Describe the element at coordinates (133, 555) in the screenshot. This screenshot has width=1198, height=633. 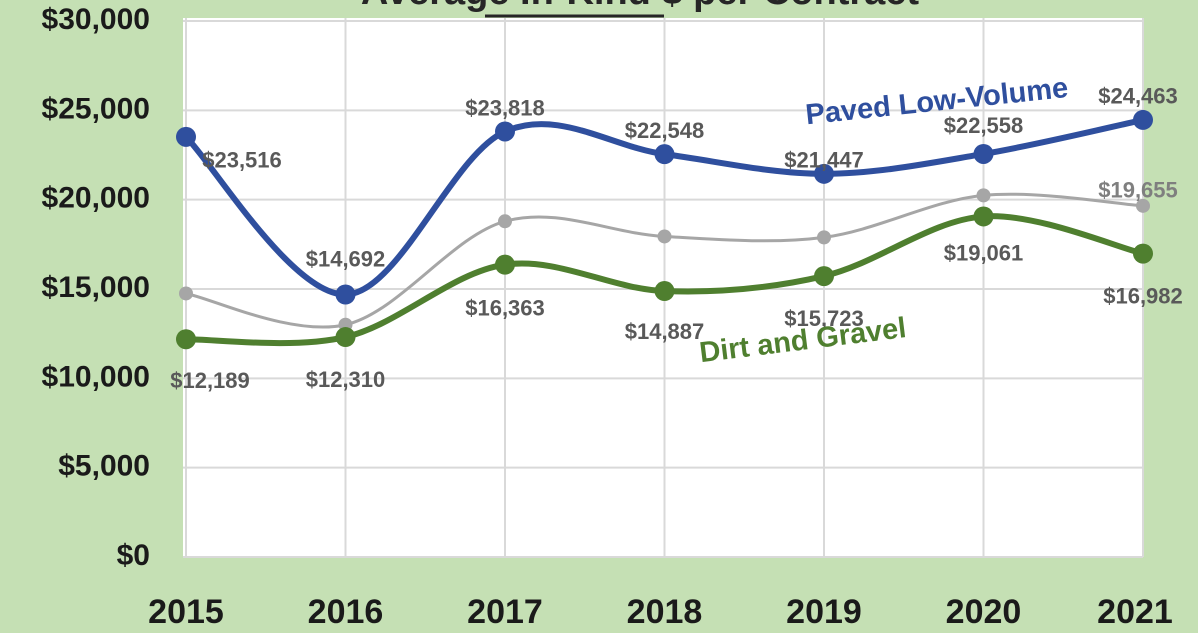
I see `y-tick-label: $0` at that location.